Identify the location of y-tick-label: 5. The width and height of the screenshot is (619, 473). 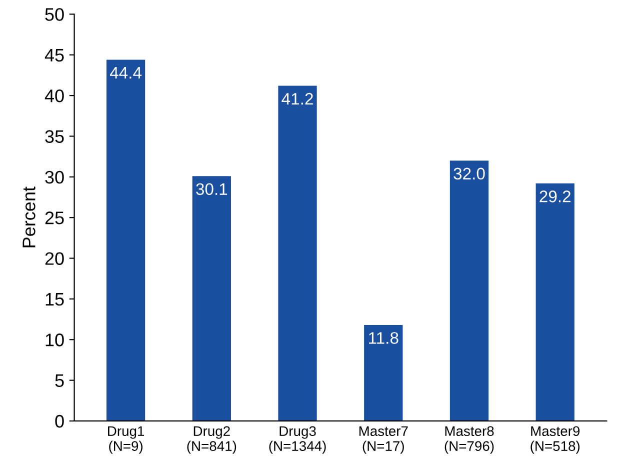
(59, 381).